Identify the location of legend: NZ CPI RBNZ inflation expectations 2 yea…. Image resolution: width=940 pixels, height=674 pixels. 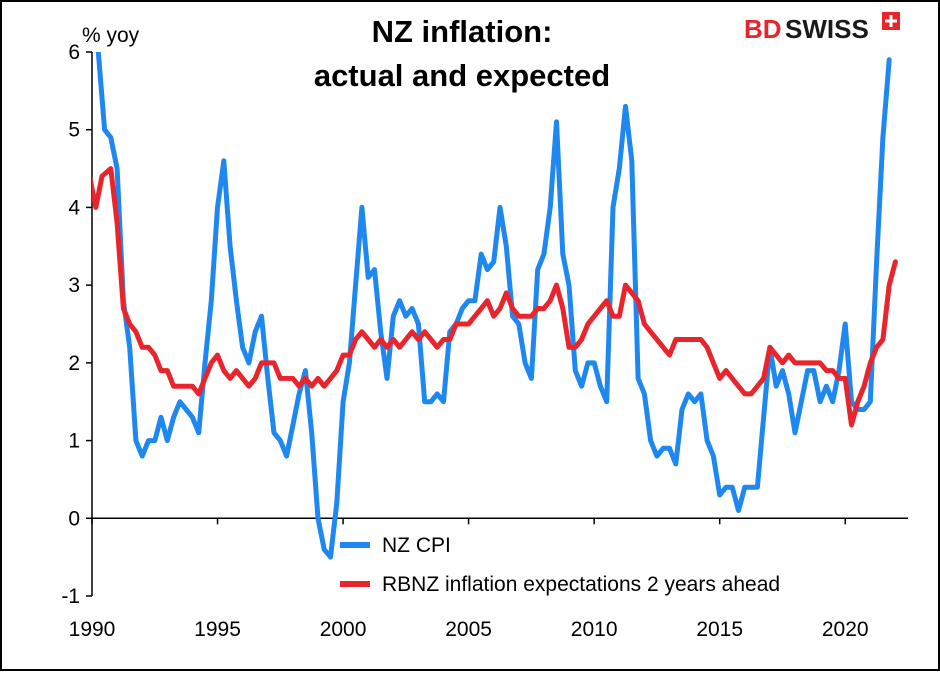
(560, 565).